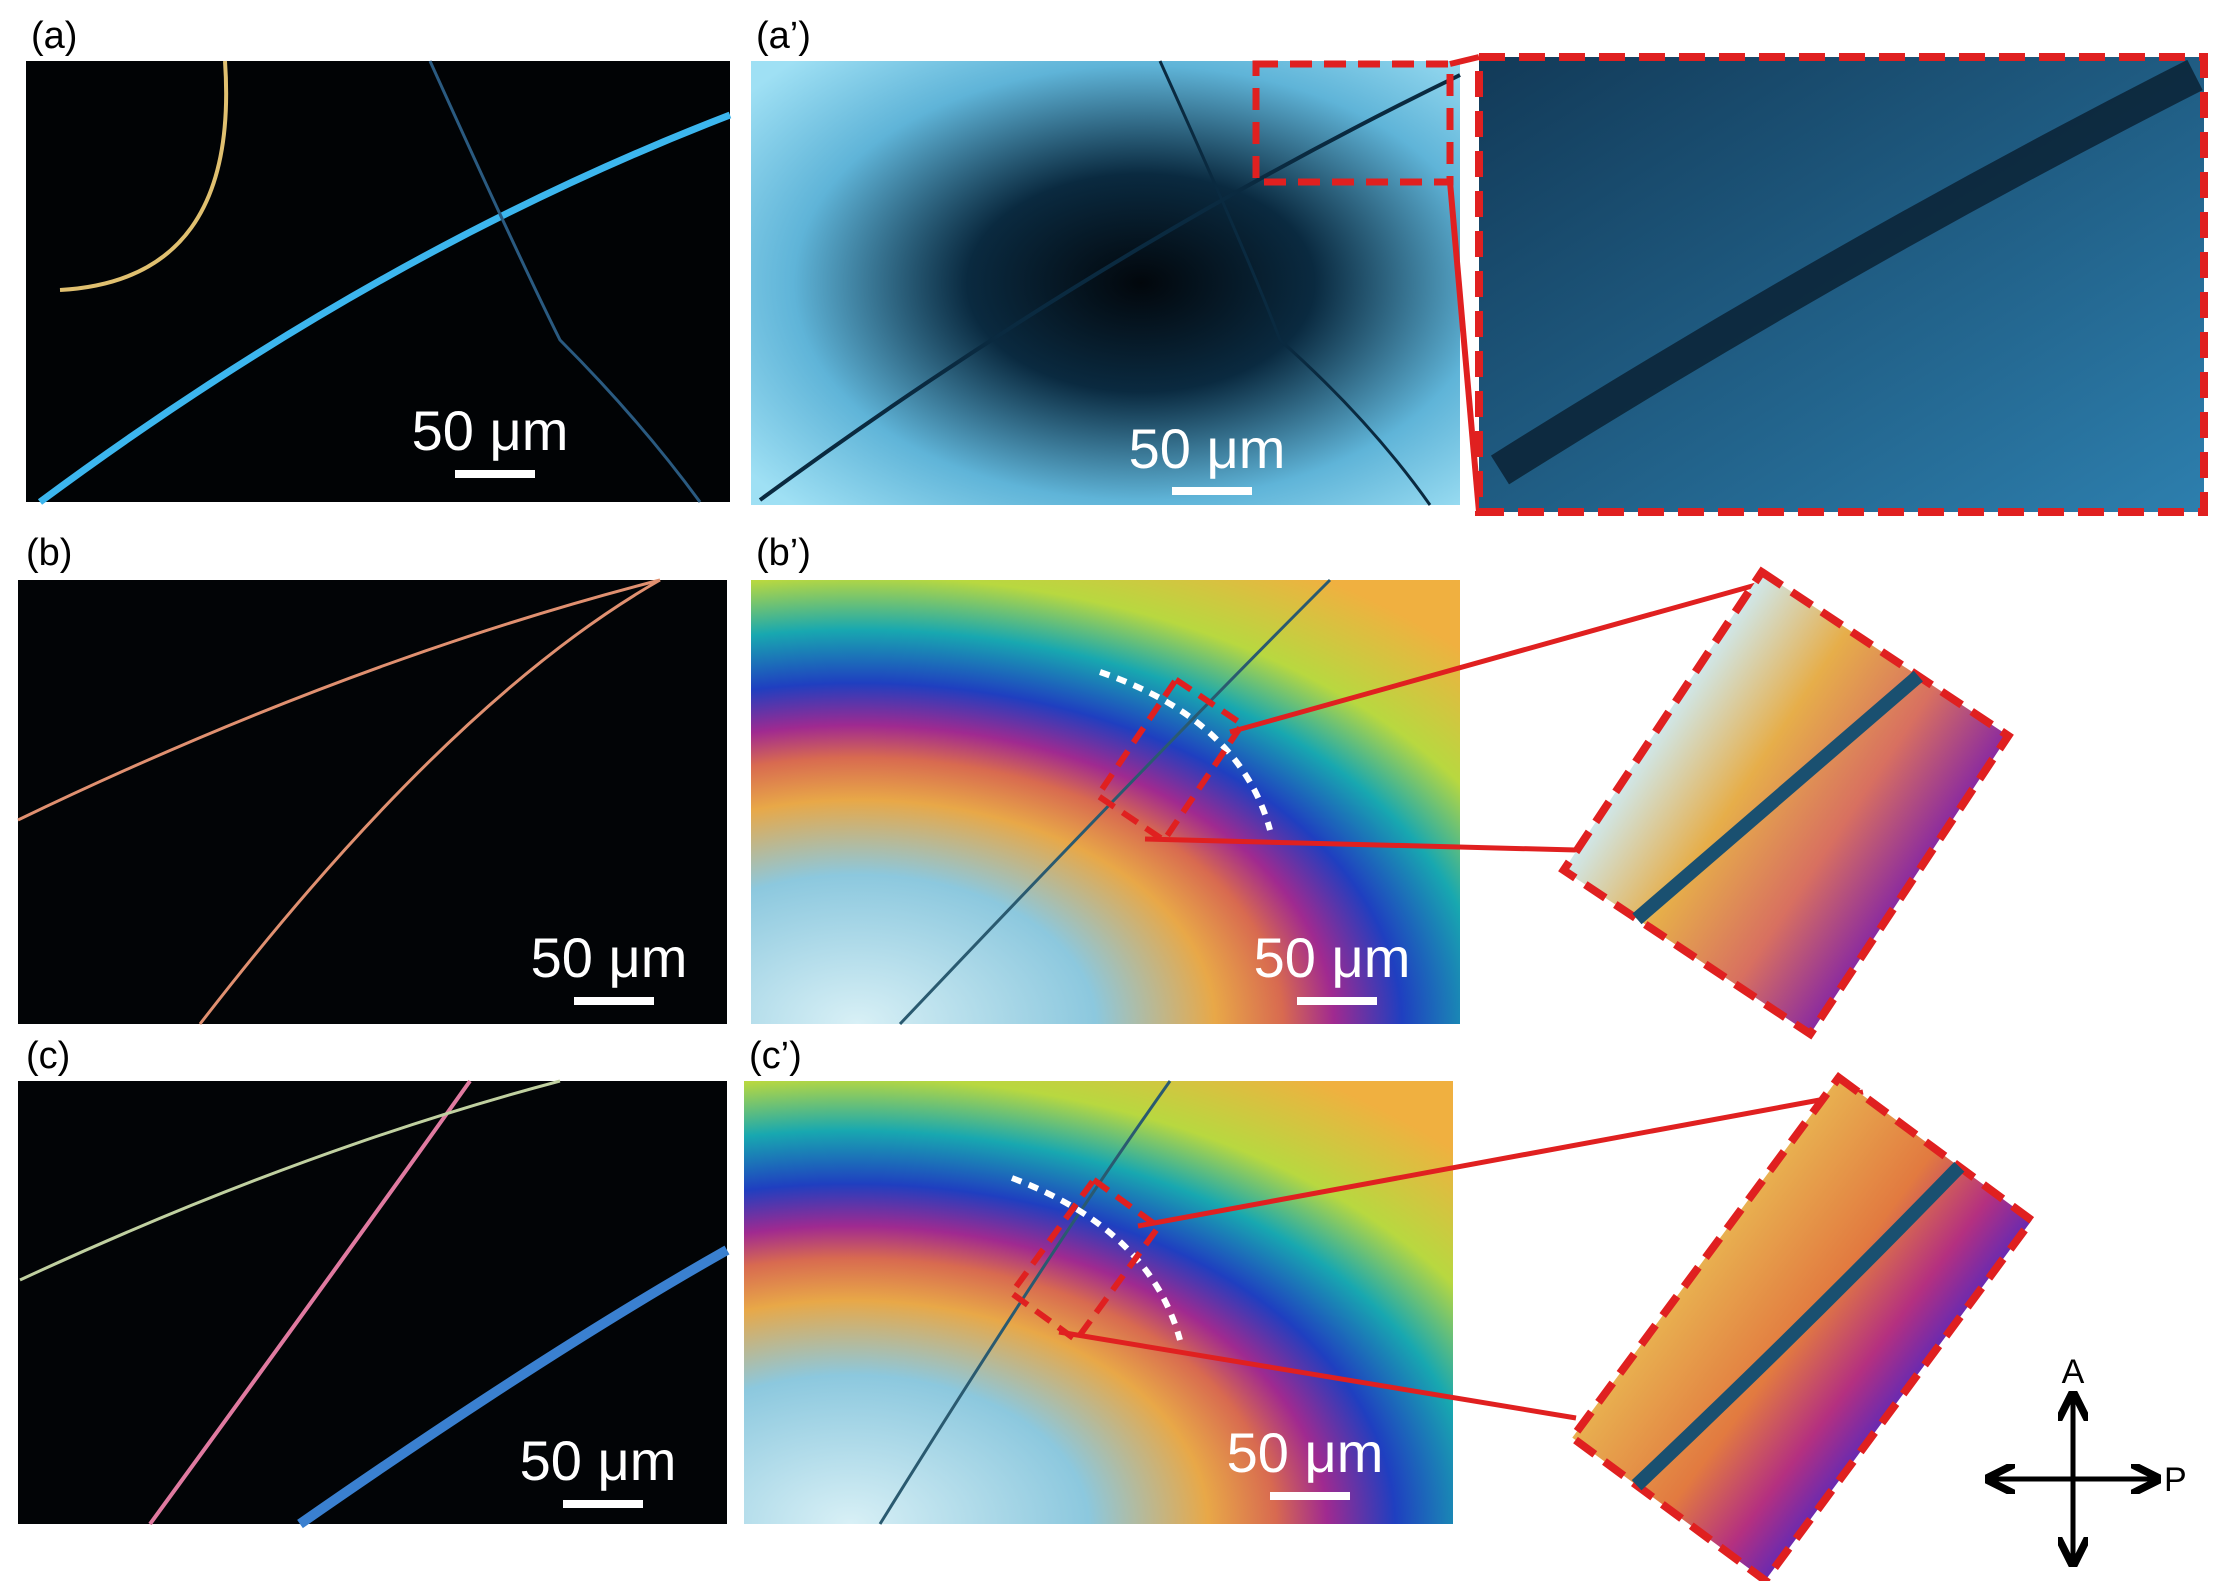 The width and height of the screenshot is (2223, 1586). What do you see at coordinates (783, 553) in the screenshot?
I see `panel-label: (b’)` at bounding box center [783, 553].